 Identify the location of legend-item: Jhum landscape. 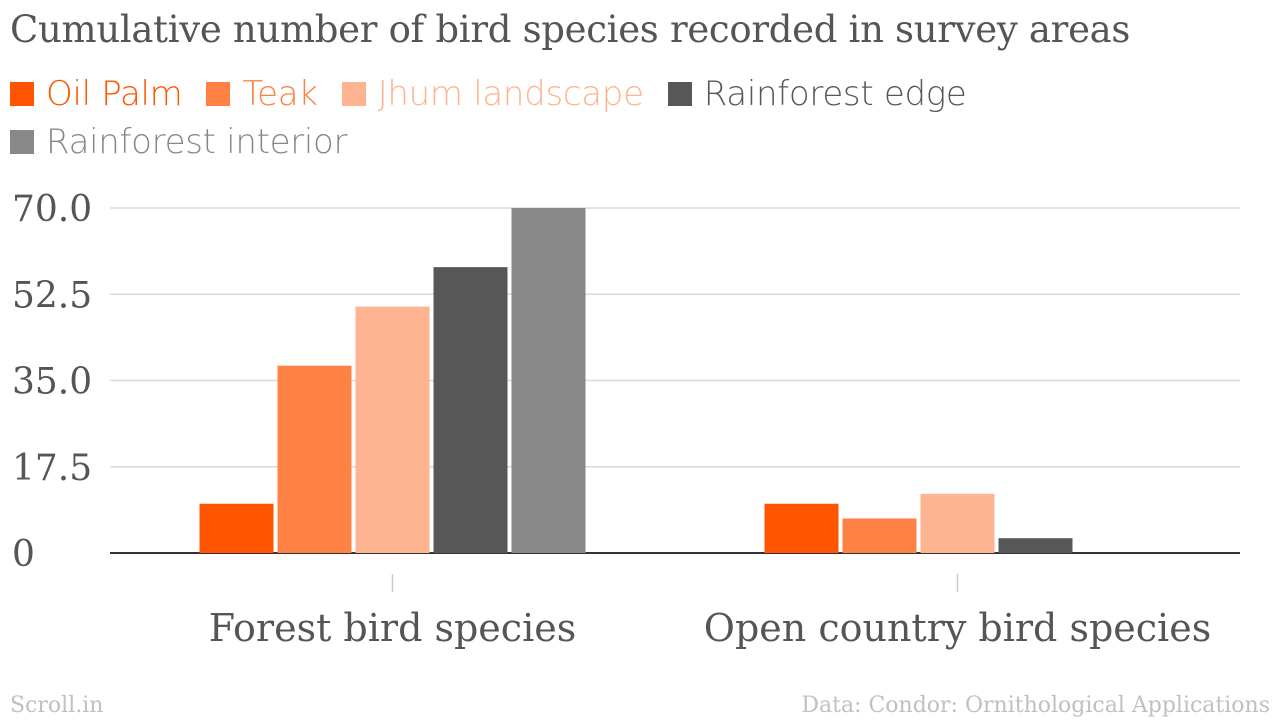
(492, 94).